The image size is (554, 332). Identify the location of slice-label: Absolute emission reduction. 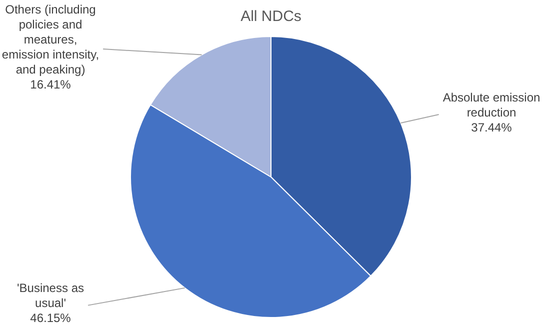
(491, 105).